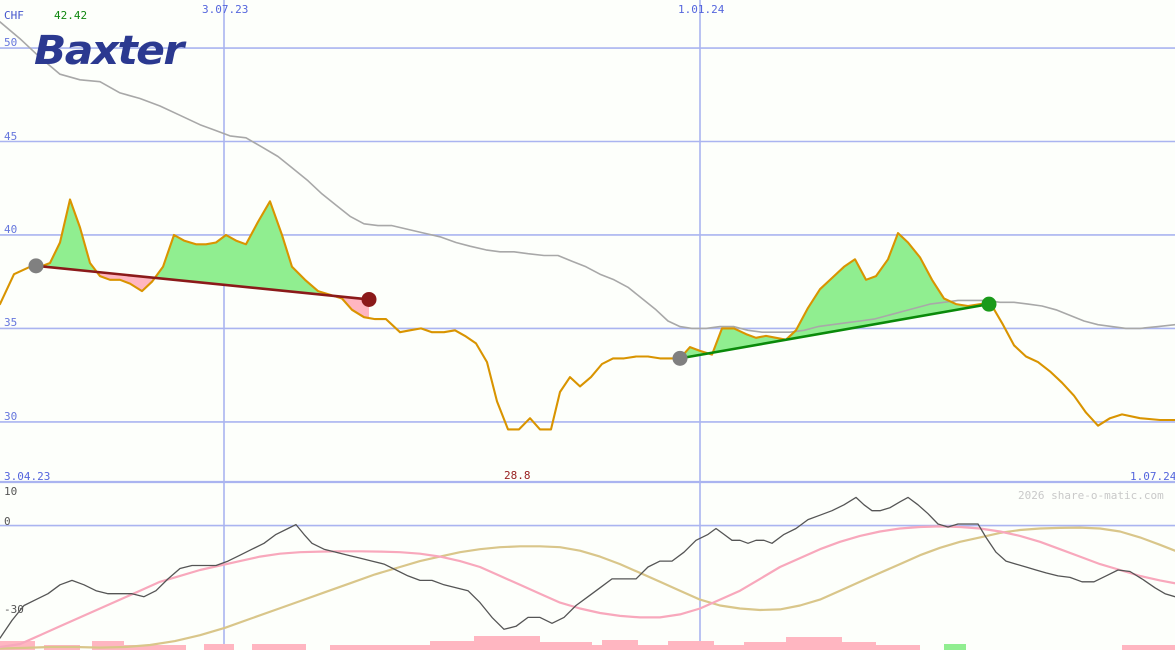  Describe the element at coordinates (11, 229) in the screenshot. I see `price-tick-40: 40` at that location.